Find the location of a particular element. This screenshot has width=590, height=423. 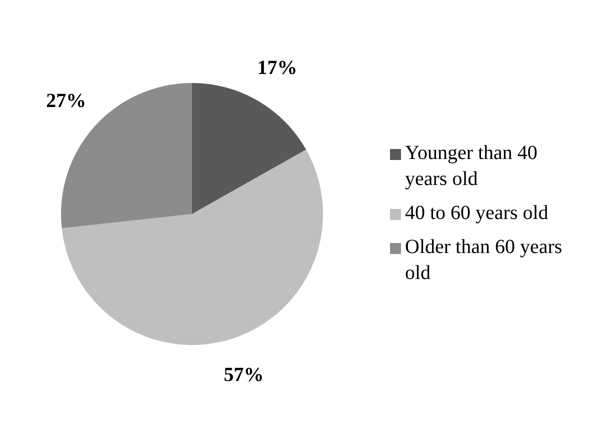

pie-slice is located at coordinates (249, 148).